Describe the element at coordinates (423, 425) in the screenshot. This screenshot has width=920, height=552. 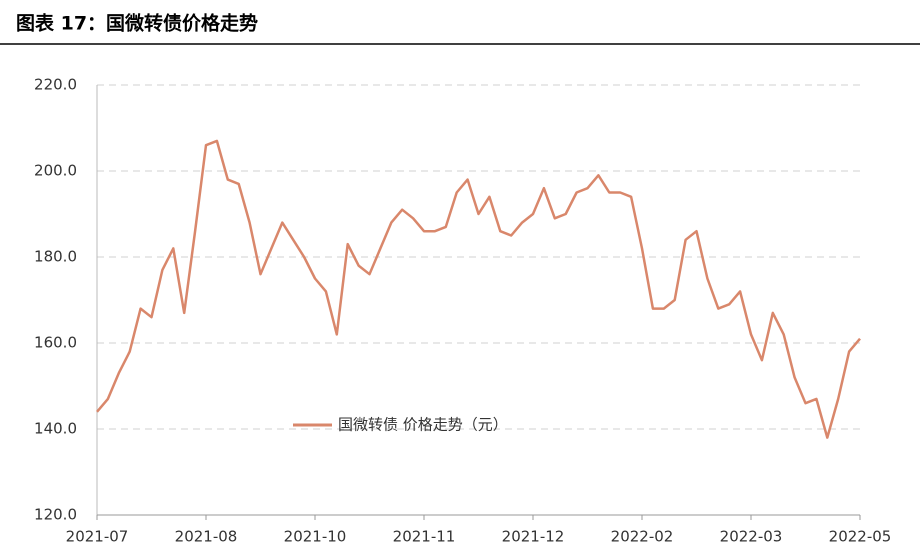
I see `legend-label: 国微转债 价格走势（元）` at that location.